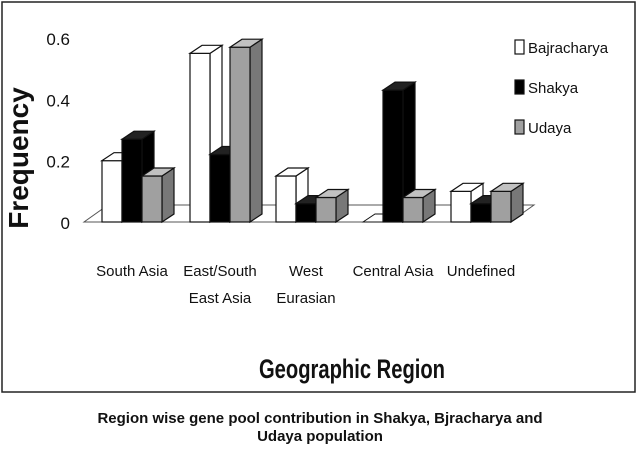 This screenshot has height=453, width=640. Describe the element at coordinates (219, 285) in the screenshot. I see `category-label: East/South East Asia` at that location.